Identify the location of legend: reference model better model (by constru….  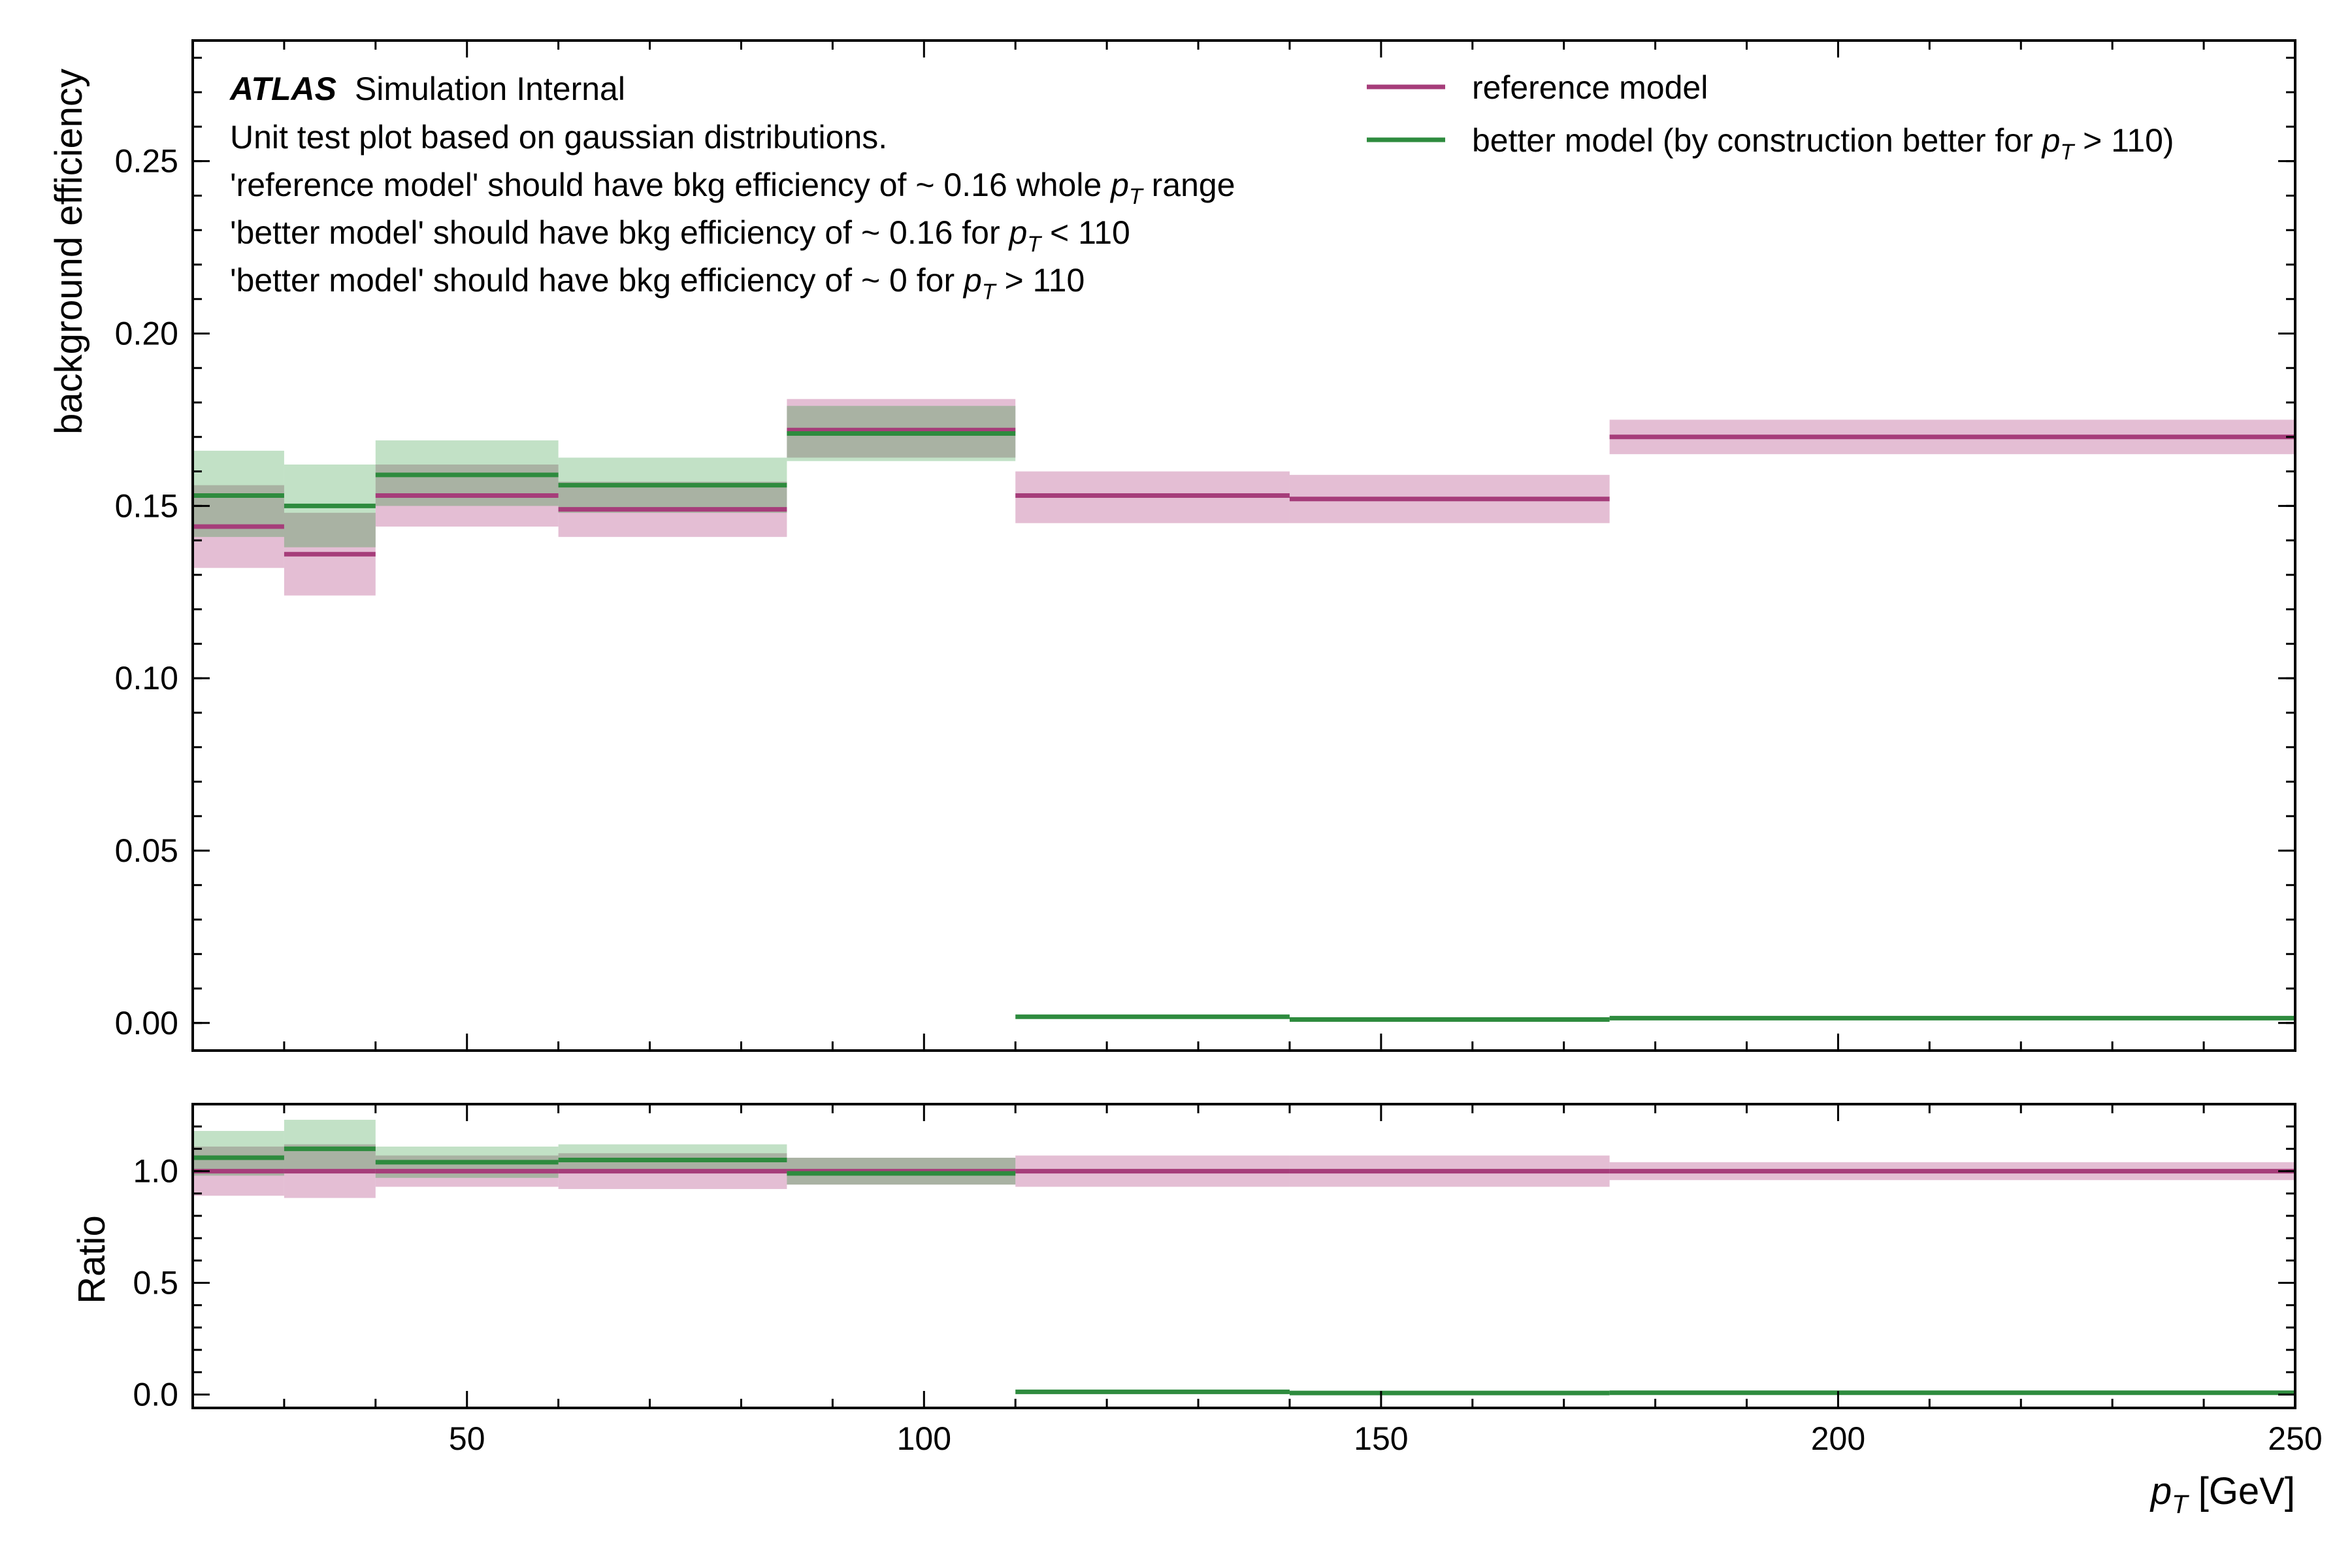
(1770, 117).